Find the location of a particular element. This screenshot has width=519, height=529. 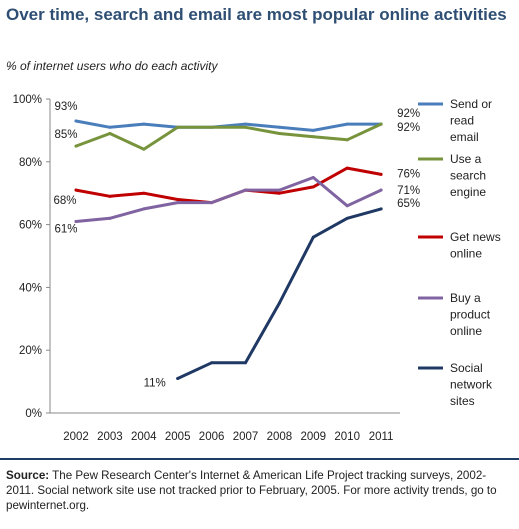

y-tick-label: 60% is located at coordinates (30, 226).